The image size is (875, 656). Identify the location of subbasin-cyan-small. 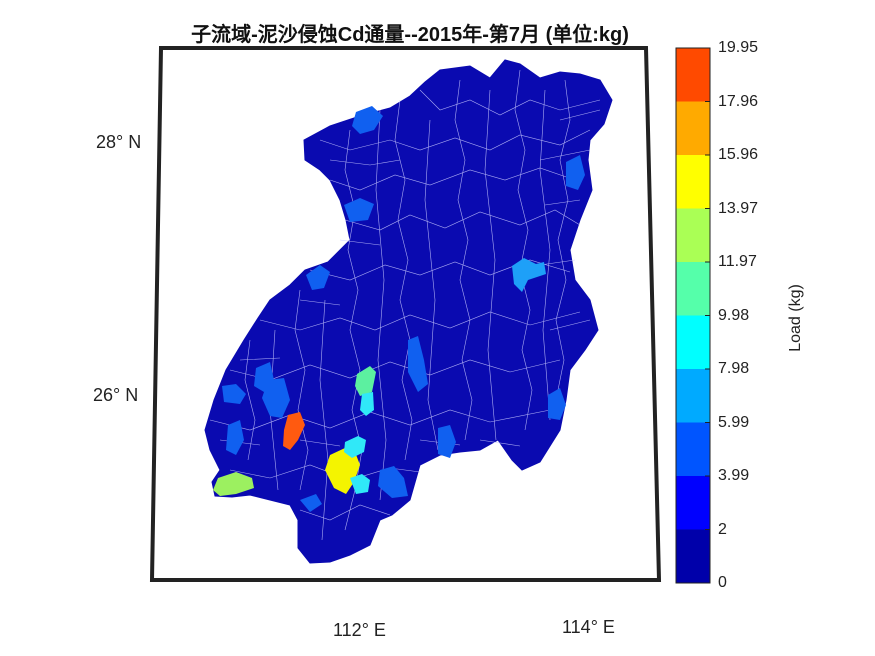
(360, 484).